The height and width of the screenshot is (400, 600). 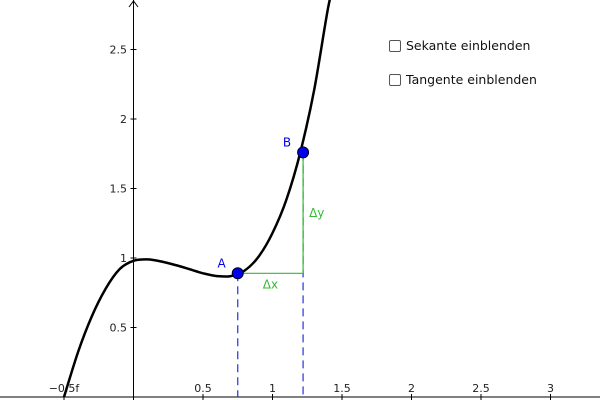 I want to click on x-tick-label: 1.5, so click(x=342, y=388).